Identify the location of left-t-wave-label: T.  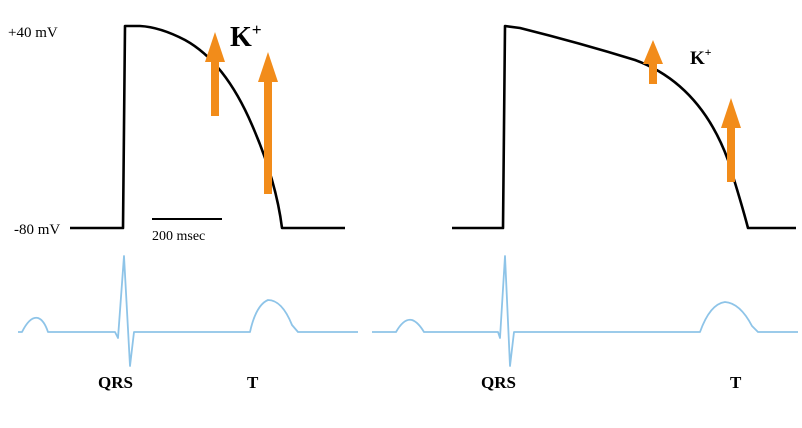
(253, 382).